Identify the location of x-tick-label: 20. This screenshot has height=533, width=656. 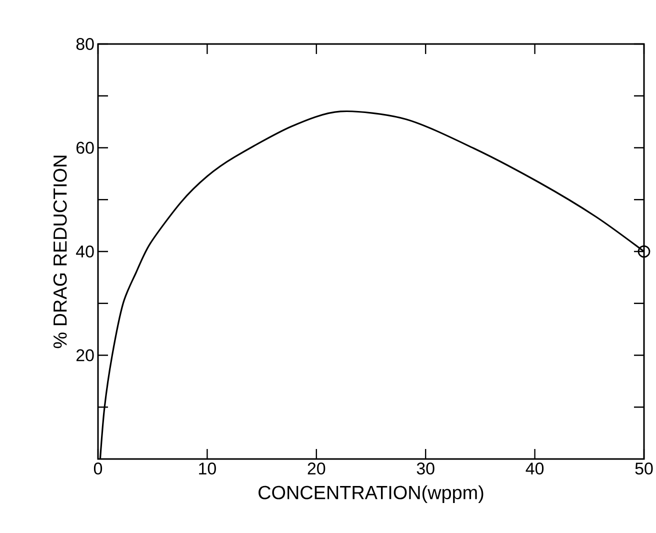
(317, 468).